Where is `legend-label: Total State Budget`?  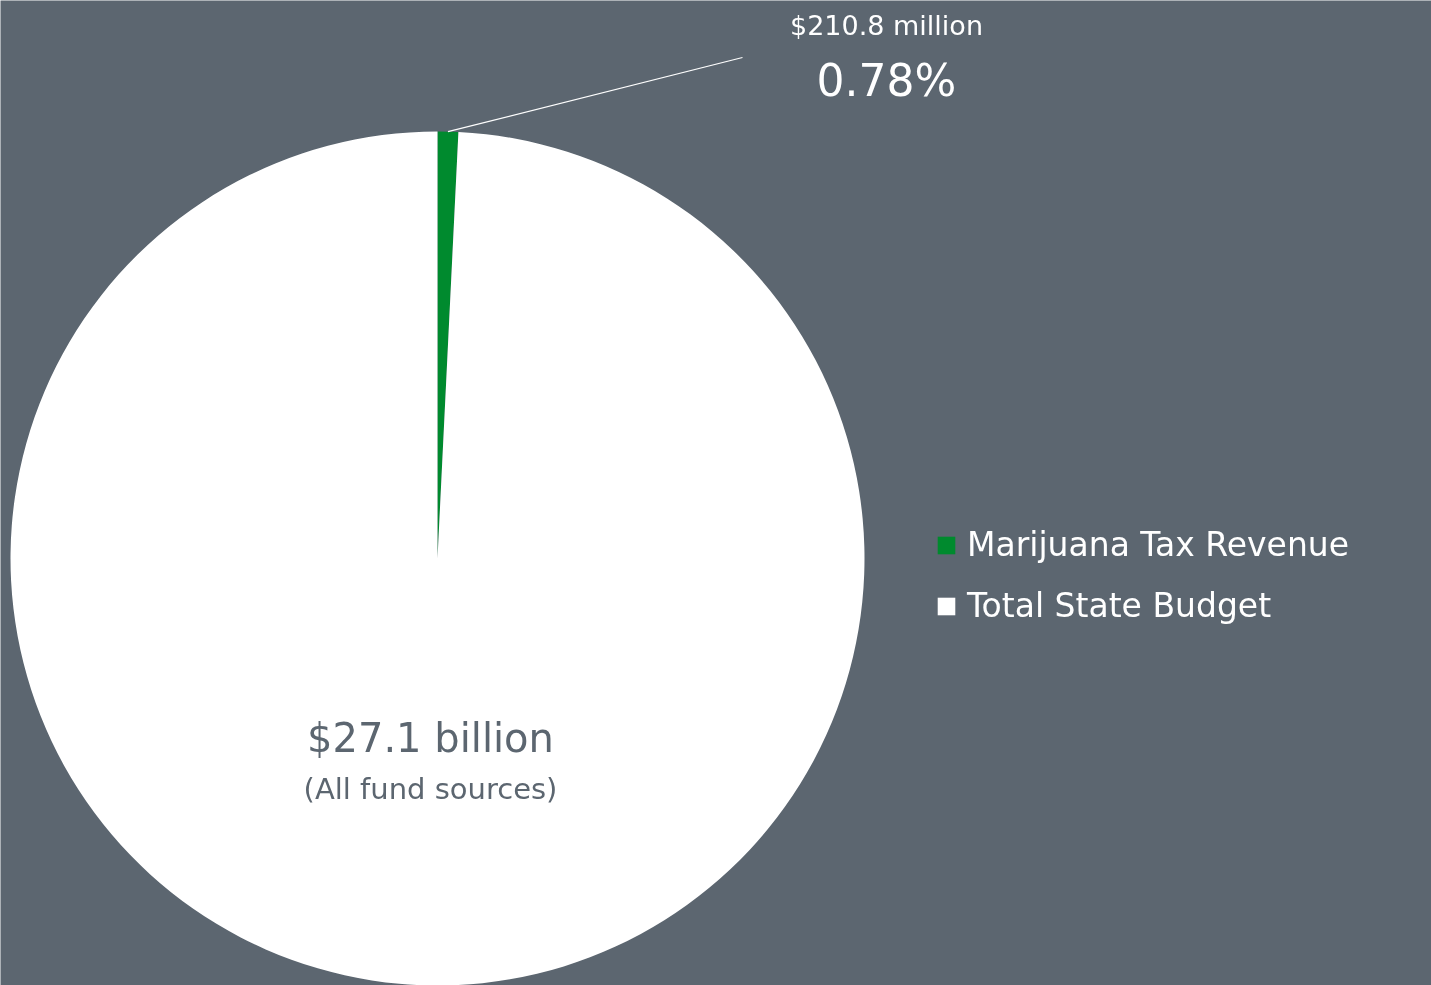
legend-label: Total State Budget is located at coordinates (1119, 605).